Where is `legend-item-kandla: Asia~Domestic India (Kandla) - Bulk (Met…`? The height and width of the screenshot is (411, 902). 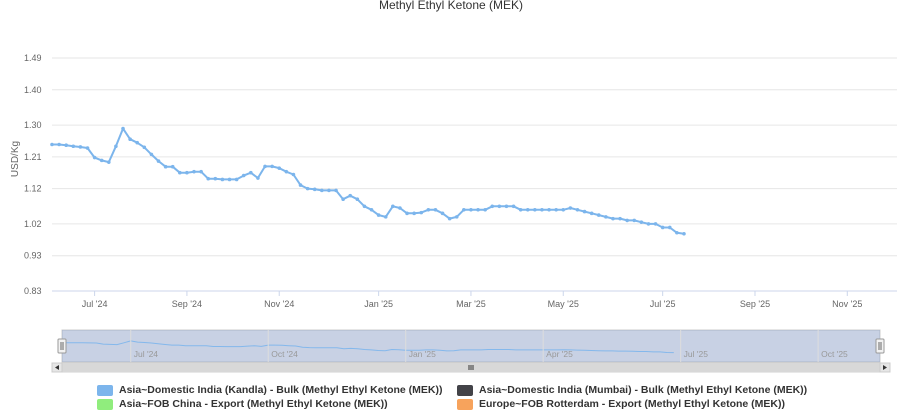
legend-item-kandla: Asia~Domestic India (Kandla) - Bulk (Met… is located at coordinates (270, 390).